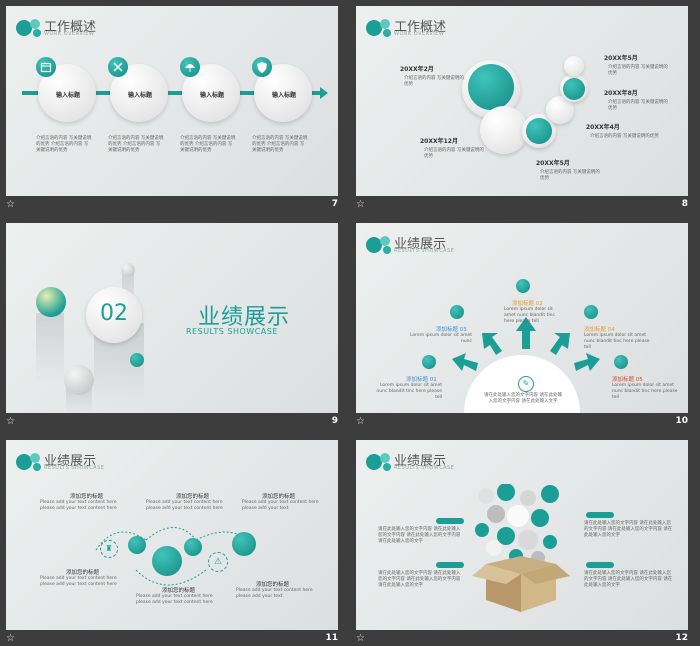  Describe the element at coordinates (457, 312) in the screenshot. I see `globe-icon` at that location.